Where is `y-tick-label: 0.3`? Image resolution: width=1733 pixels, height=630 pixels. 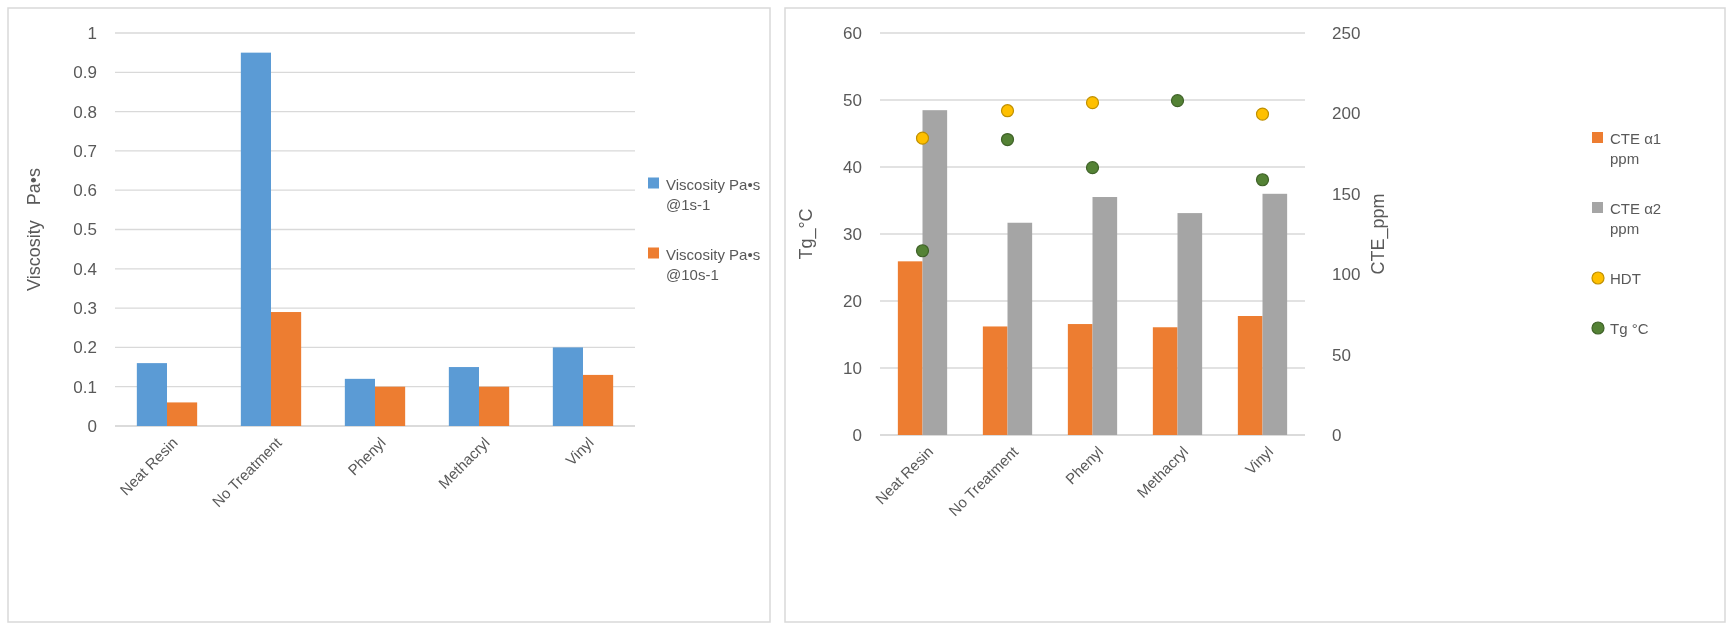 y-tick-label: 0.3 is located at coordinates (85, 309).